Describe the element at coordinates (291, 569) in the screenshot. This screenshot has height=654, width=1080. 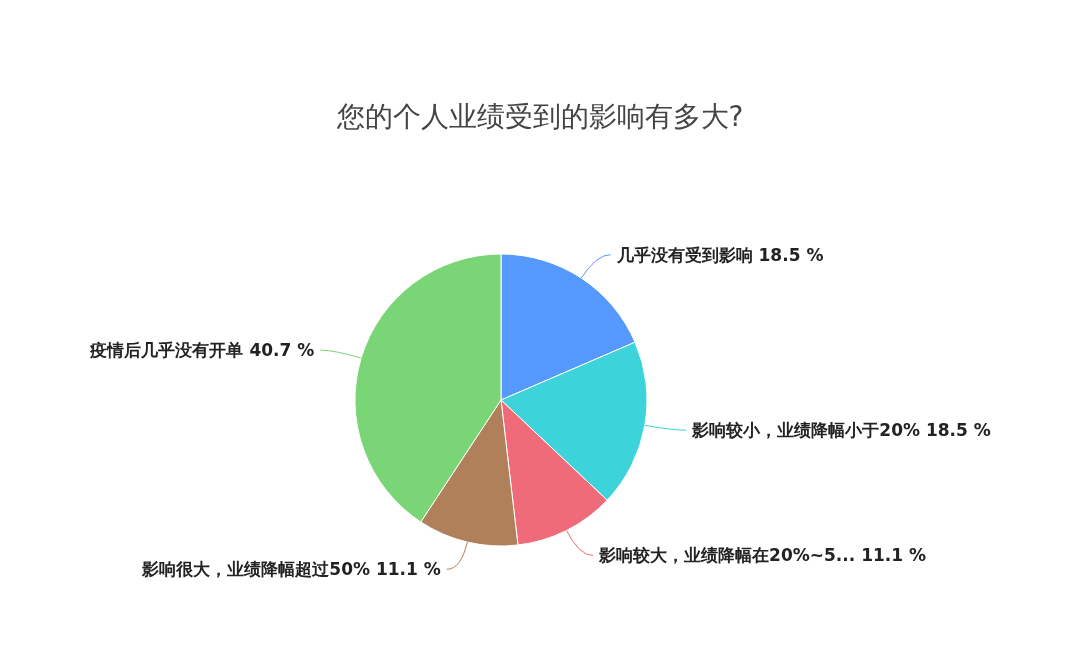
I see `slice-label: 影响很大，业绩降幅超过50% 11.1 %` at that location.